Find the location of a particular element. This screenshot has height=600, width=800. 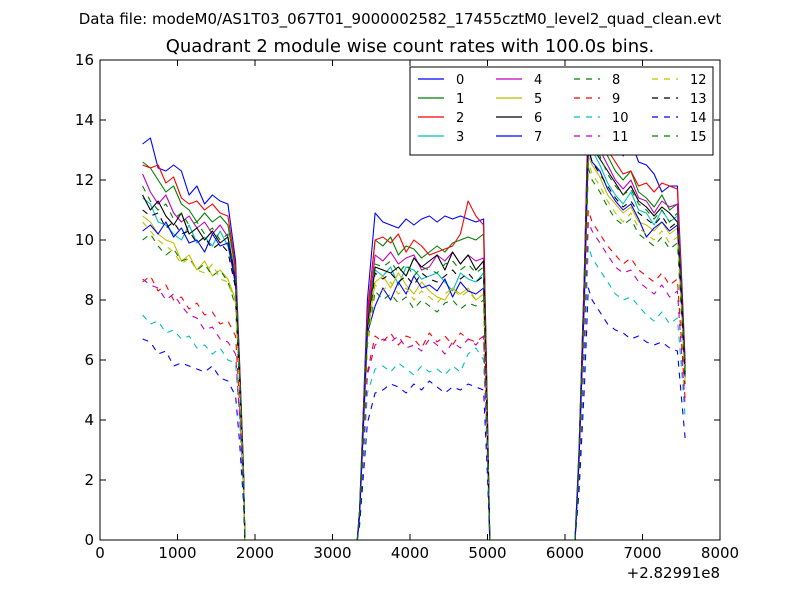

y-tick-label: 16 is located at coordinates (84, 60).